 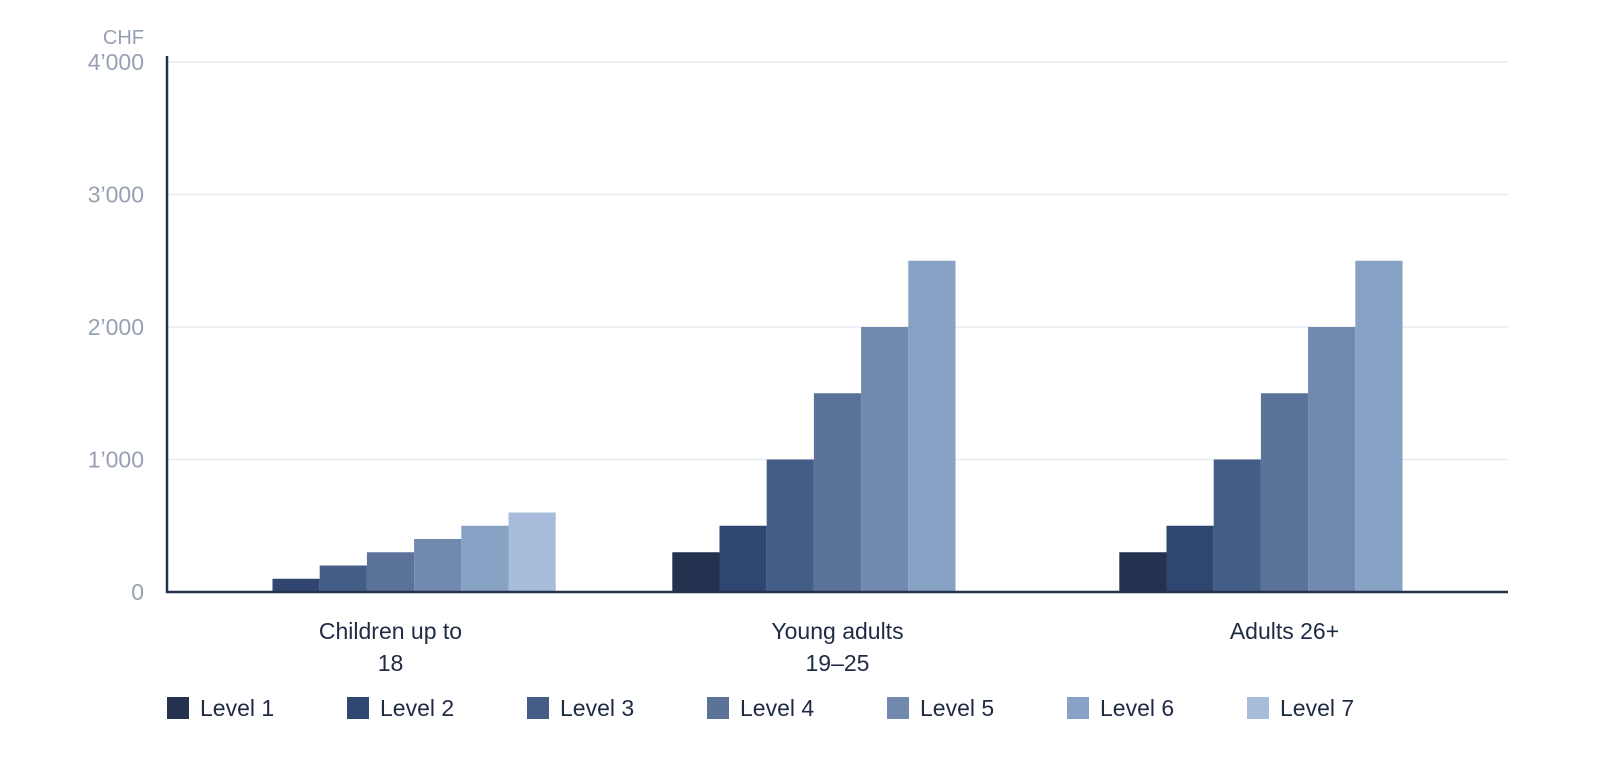 What do you see at coordinates (597, 708) in the screenshot?
I see `legend-label: Level 3` at bounding box center [597, 708].